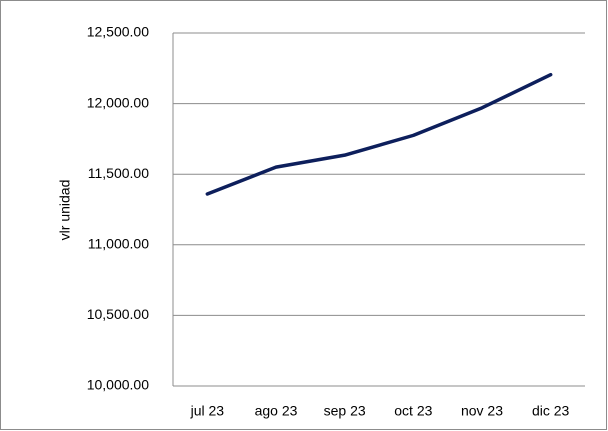  Describe the element at coordinates (118, 385) in the screenshot. I see `y-tick-label: 10,000.00` at that location.